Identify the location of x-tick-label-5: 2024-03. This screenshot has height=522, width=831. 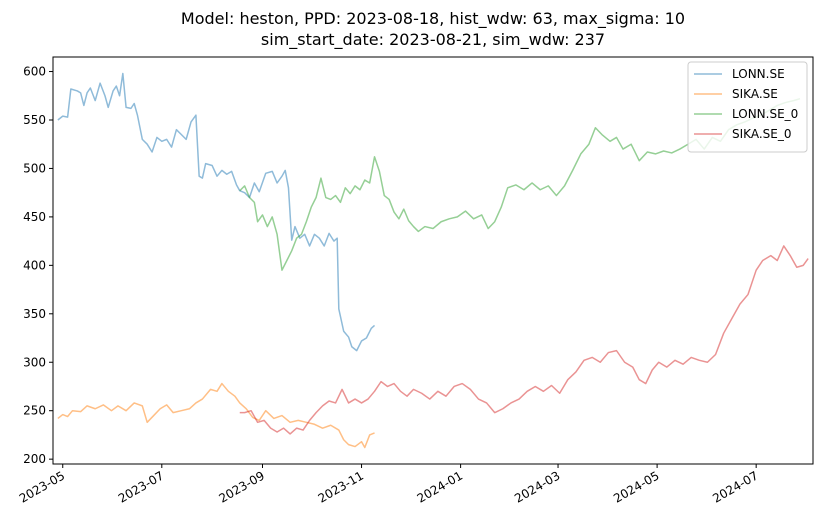
(537, 486).